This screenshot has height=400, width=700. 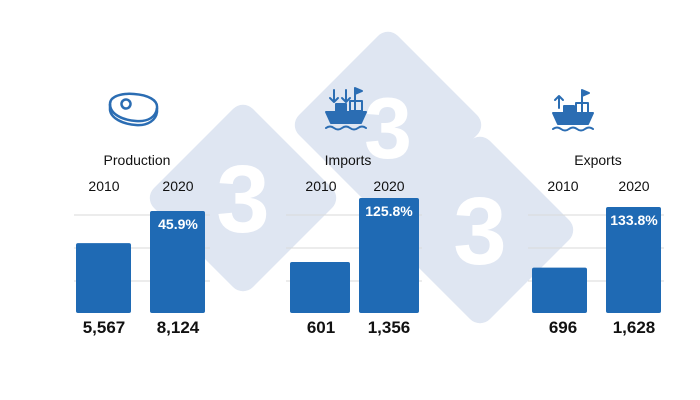 I want to click on exports-title: Exports, so click(x=597, y=160).